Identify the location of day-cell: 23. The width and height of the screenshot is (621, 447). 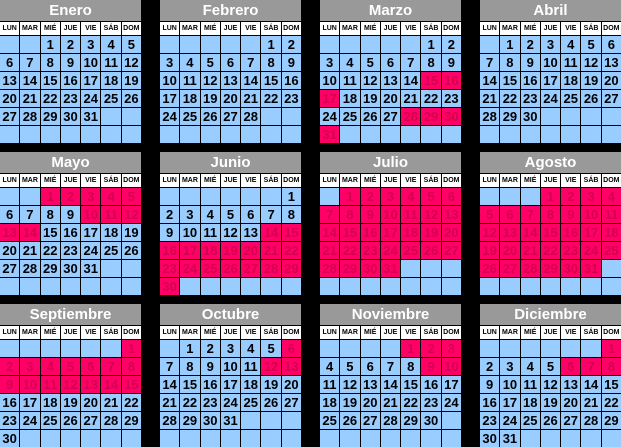
(70, 98).